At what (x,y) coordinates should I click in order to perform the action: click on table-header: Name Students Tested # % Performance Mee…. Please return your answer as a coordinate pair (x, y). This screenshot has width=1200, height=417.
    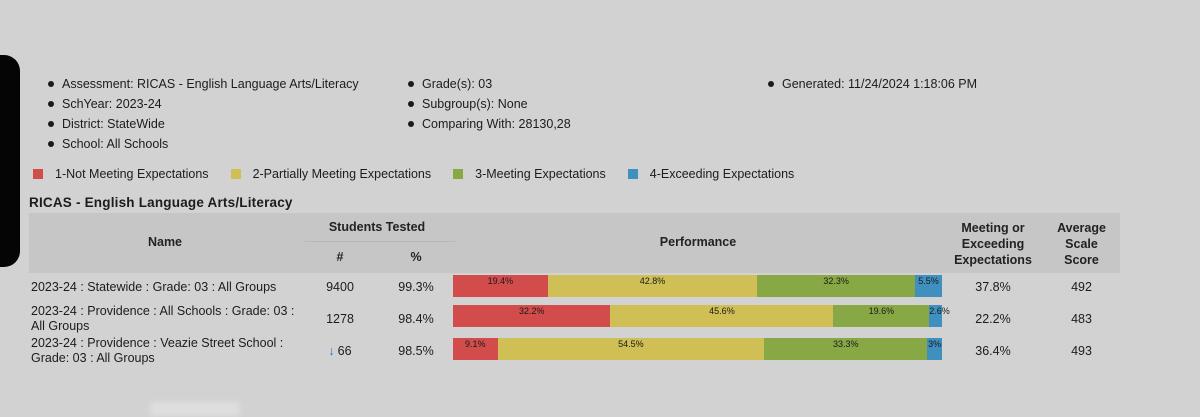
    Looking at the image, I should click on (574, 243).